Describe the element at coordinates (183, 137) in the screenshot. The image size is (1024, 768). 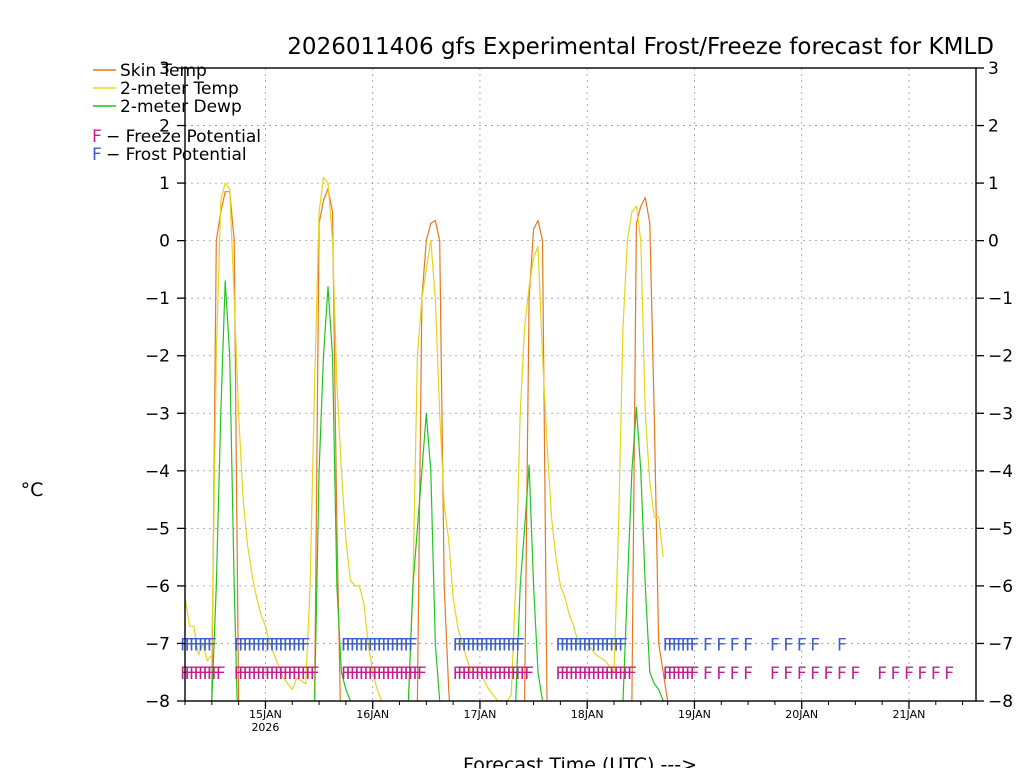
I see `legend-potential-label: − Freeze Potential` at that location.